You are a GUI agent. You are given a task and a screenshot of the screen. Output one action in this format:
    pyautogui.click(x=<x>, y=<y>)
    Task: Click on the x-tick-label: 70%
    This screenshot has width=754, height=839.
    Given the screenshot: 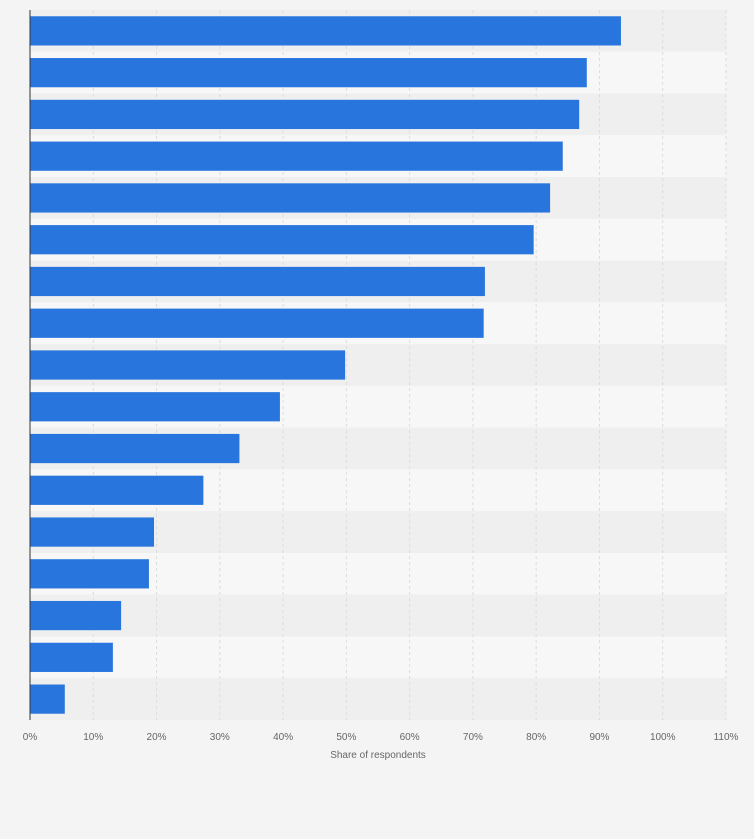 What is the action you would take?
    pyautogui.click(x=473, y=737)
    